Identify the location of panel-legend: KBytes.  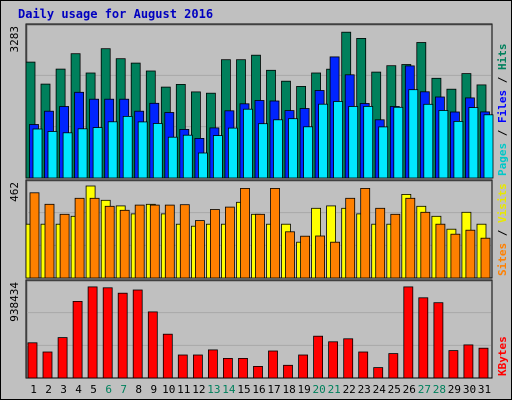
(502, 356).